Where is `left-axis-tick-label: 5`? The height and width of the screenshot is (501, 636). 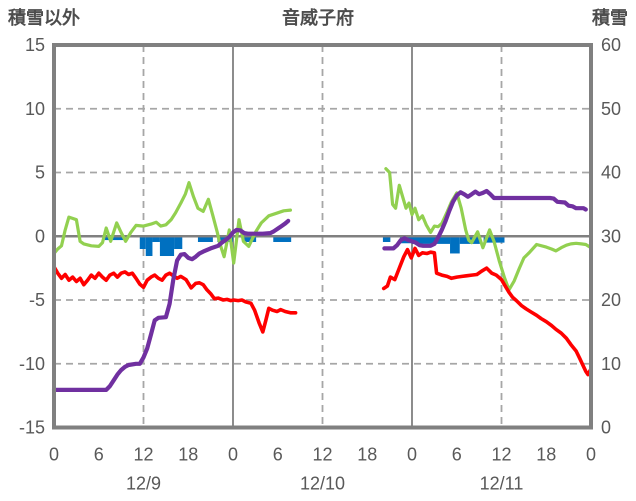
left-axis-tick-label: 5 is located at coordinates (40, 173).